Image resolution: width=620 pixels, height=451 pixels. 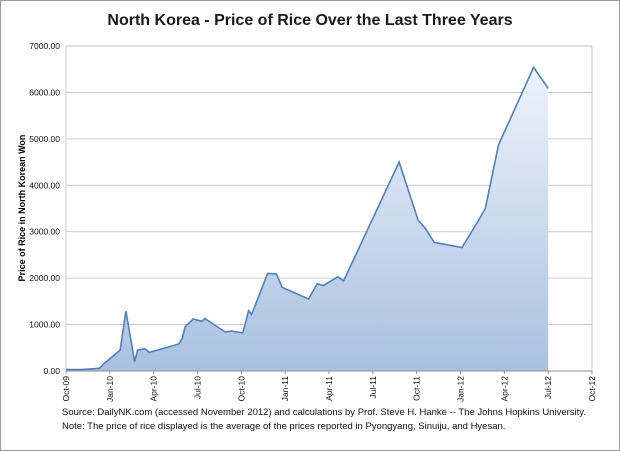 I want to click on x-tick-label: Oct-09, so click(x=66, y=389).